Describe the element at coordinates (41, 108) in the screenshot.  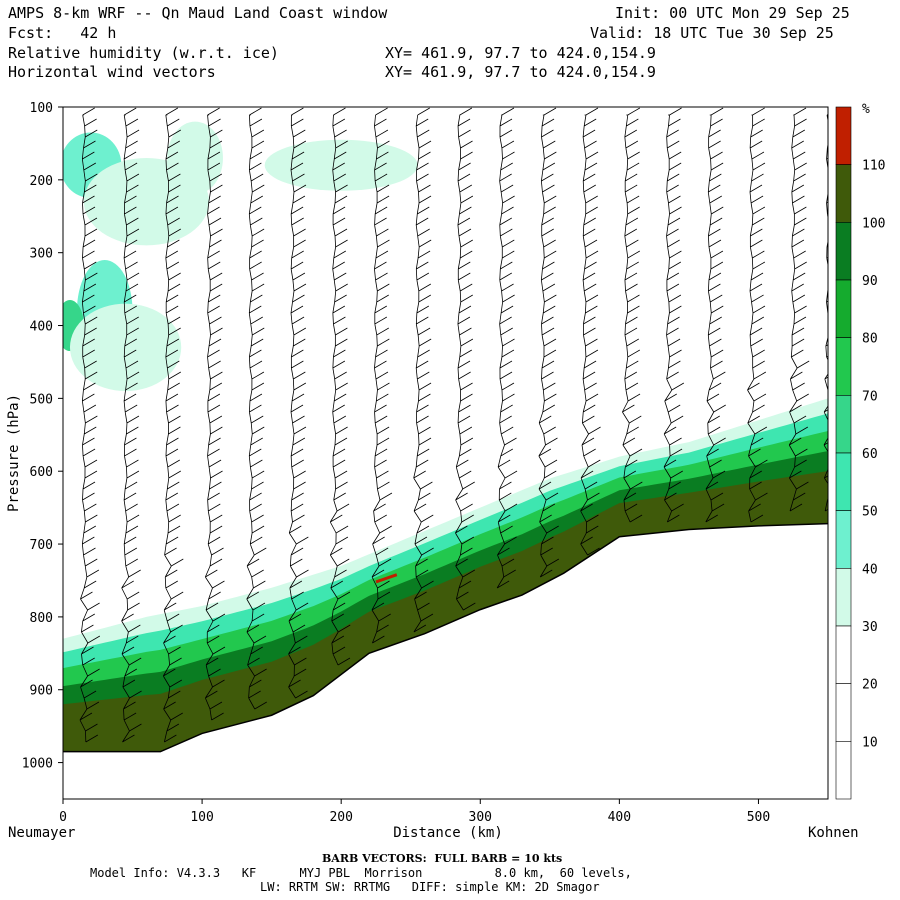
I see `y-tick-label: 100` at that location.